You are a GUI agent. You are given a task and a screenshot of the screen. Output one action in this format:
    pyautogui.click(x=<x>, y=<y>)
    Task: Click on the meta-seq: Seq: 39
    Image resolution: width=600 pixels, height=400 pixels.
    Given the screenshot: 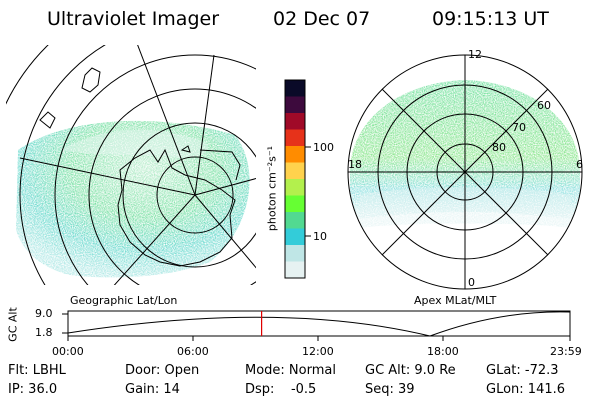 What is the action you would take?
    pyautogui.click(x=390, y=389)
    